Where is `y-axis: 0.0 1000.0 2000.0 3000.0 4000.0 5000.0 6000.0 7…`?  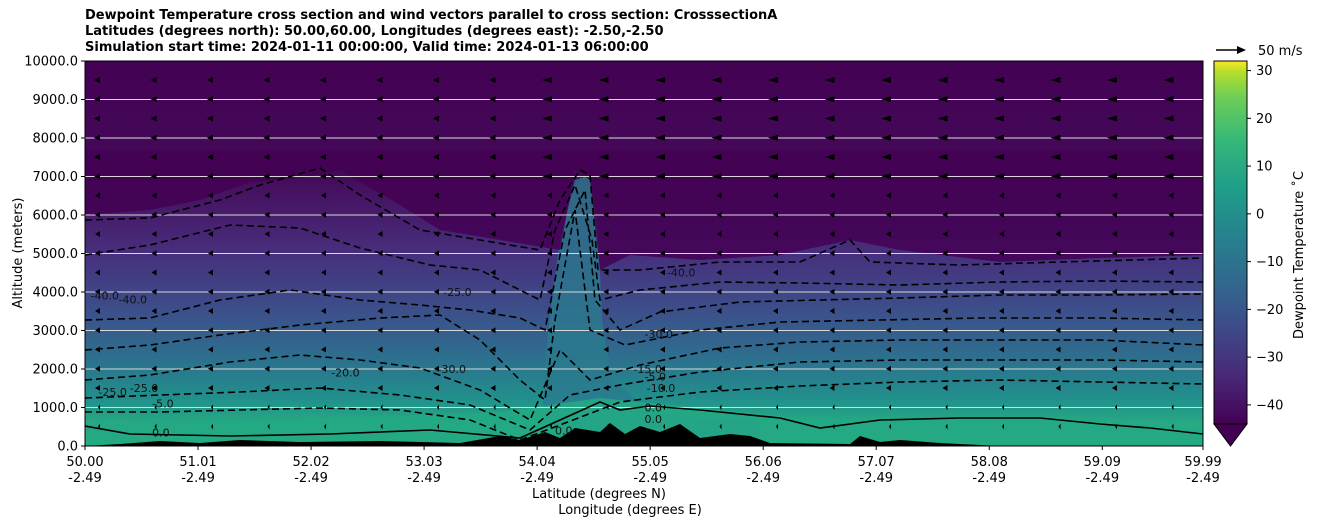 y-axis: 0.0 1000.0 2000.0 3000.0 4000.0 5000.0 6000.0 7… is located at coordinates (54, 255).